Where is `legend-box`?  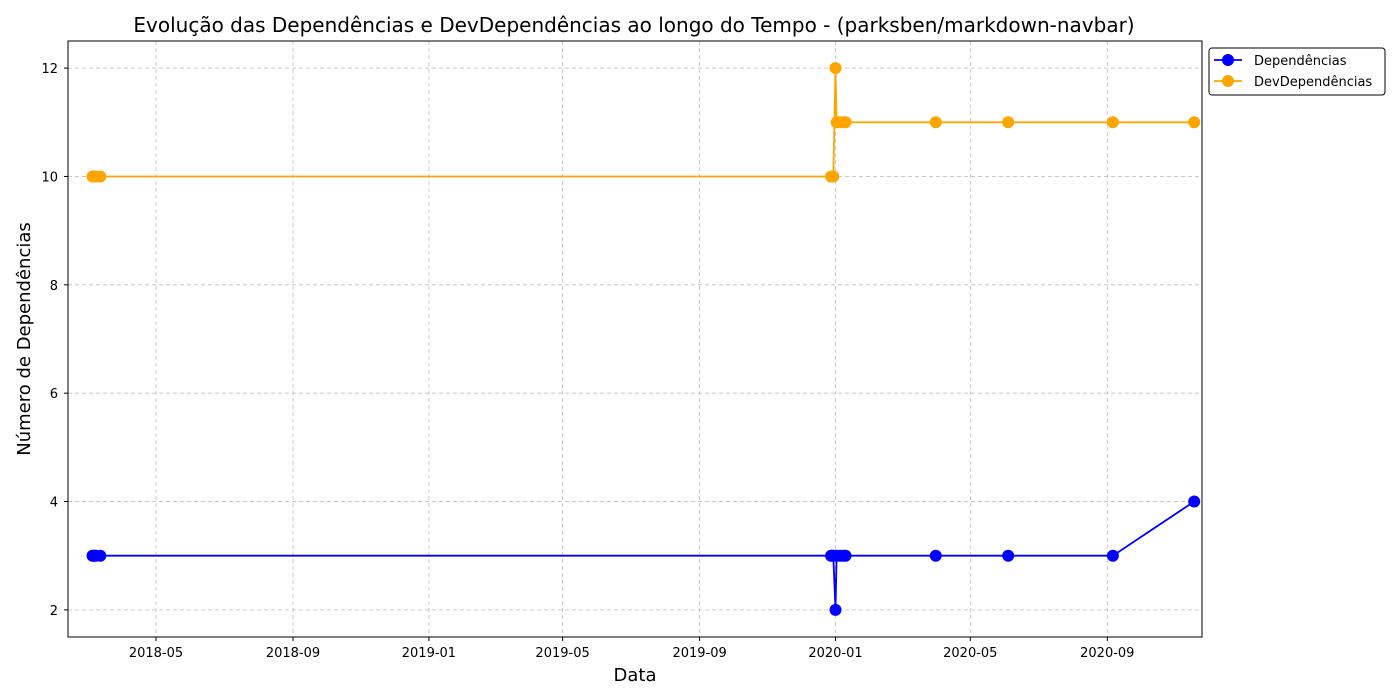
legend-box is located at coordinates (1297, 71).